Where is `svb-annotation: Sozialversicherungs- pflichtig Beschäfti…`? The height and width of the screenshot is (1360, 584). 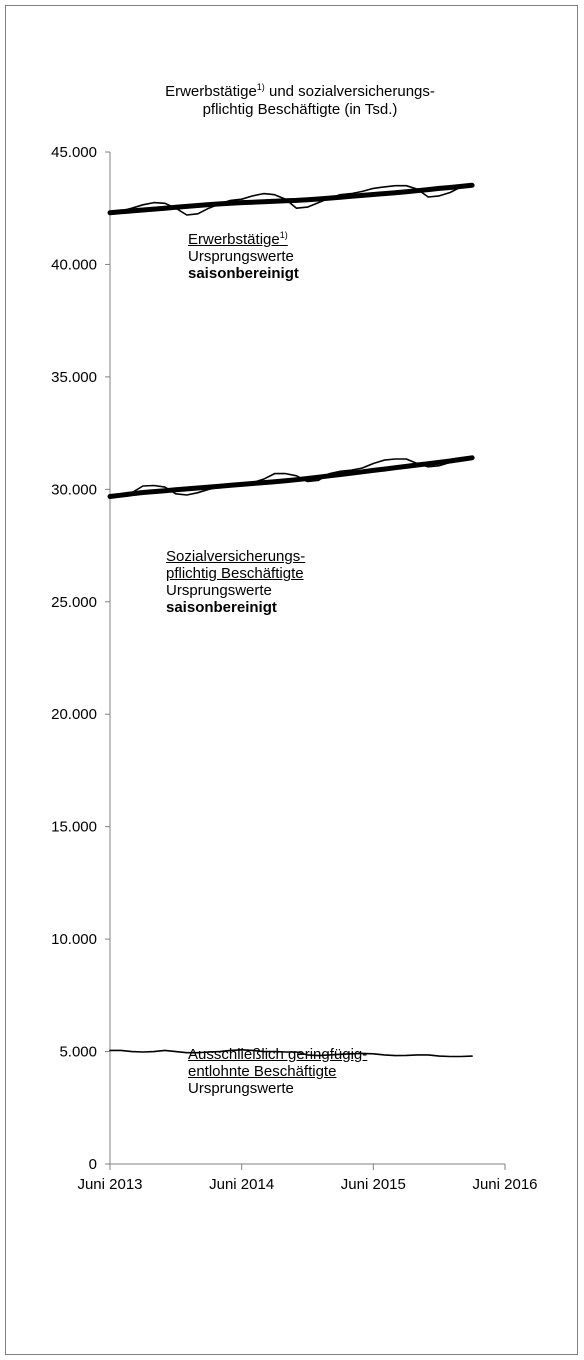 svb-annotation: Sozialversicherungs- pflichtig Beschäfti… is located at coordinates (235, 582).